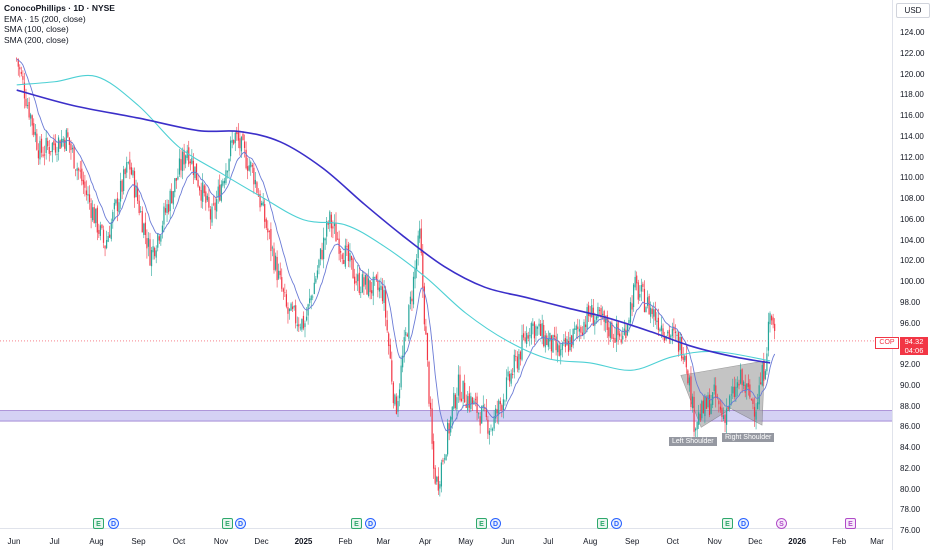 The width and height of the screenshot is (932, 551). Describe the element at coordinates (912, 115) in the screenshot. I see `price-tick-label: 116.00` at that location.